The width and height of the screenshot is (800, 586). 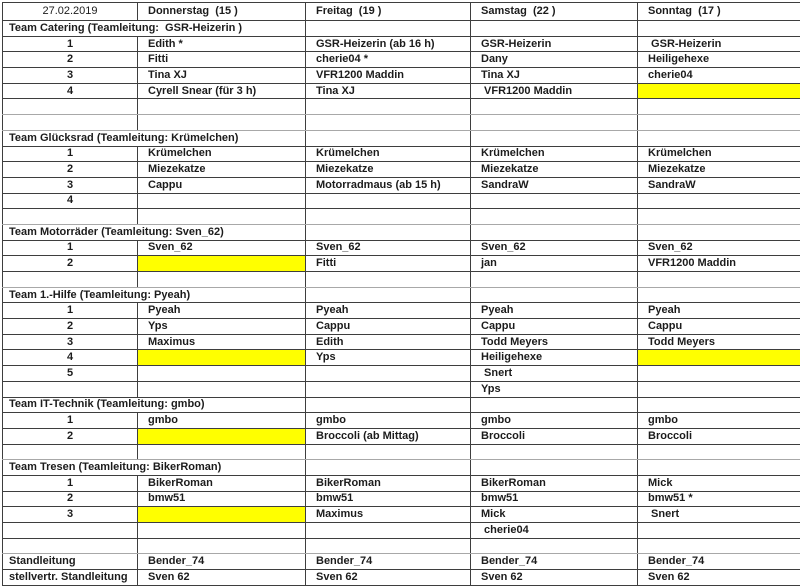 What do you see at coordinates (388, 358) in the screenshot?
I see `member-cell: Yps` at bounding box center [388, 358].